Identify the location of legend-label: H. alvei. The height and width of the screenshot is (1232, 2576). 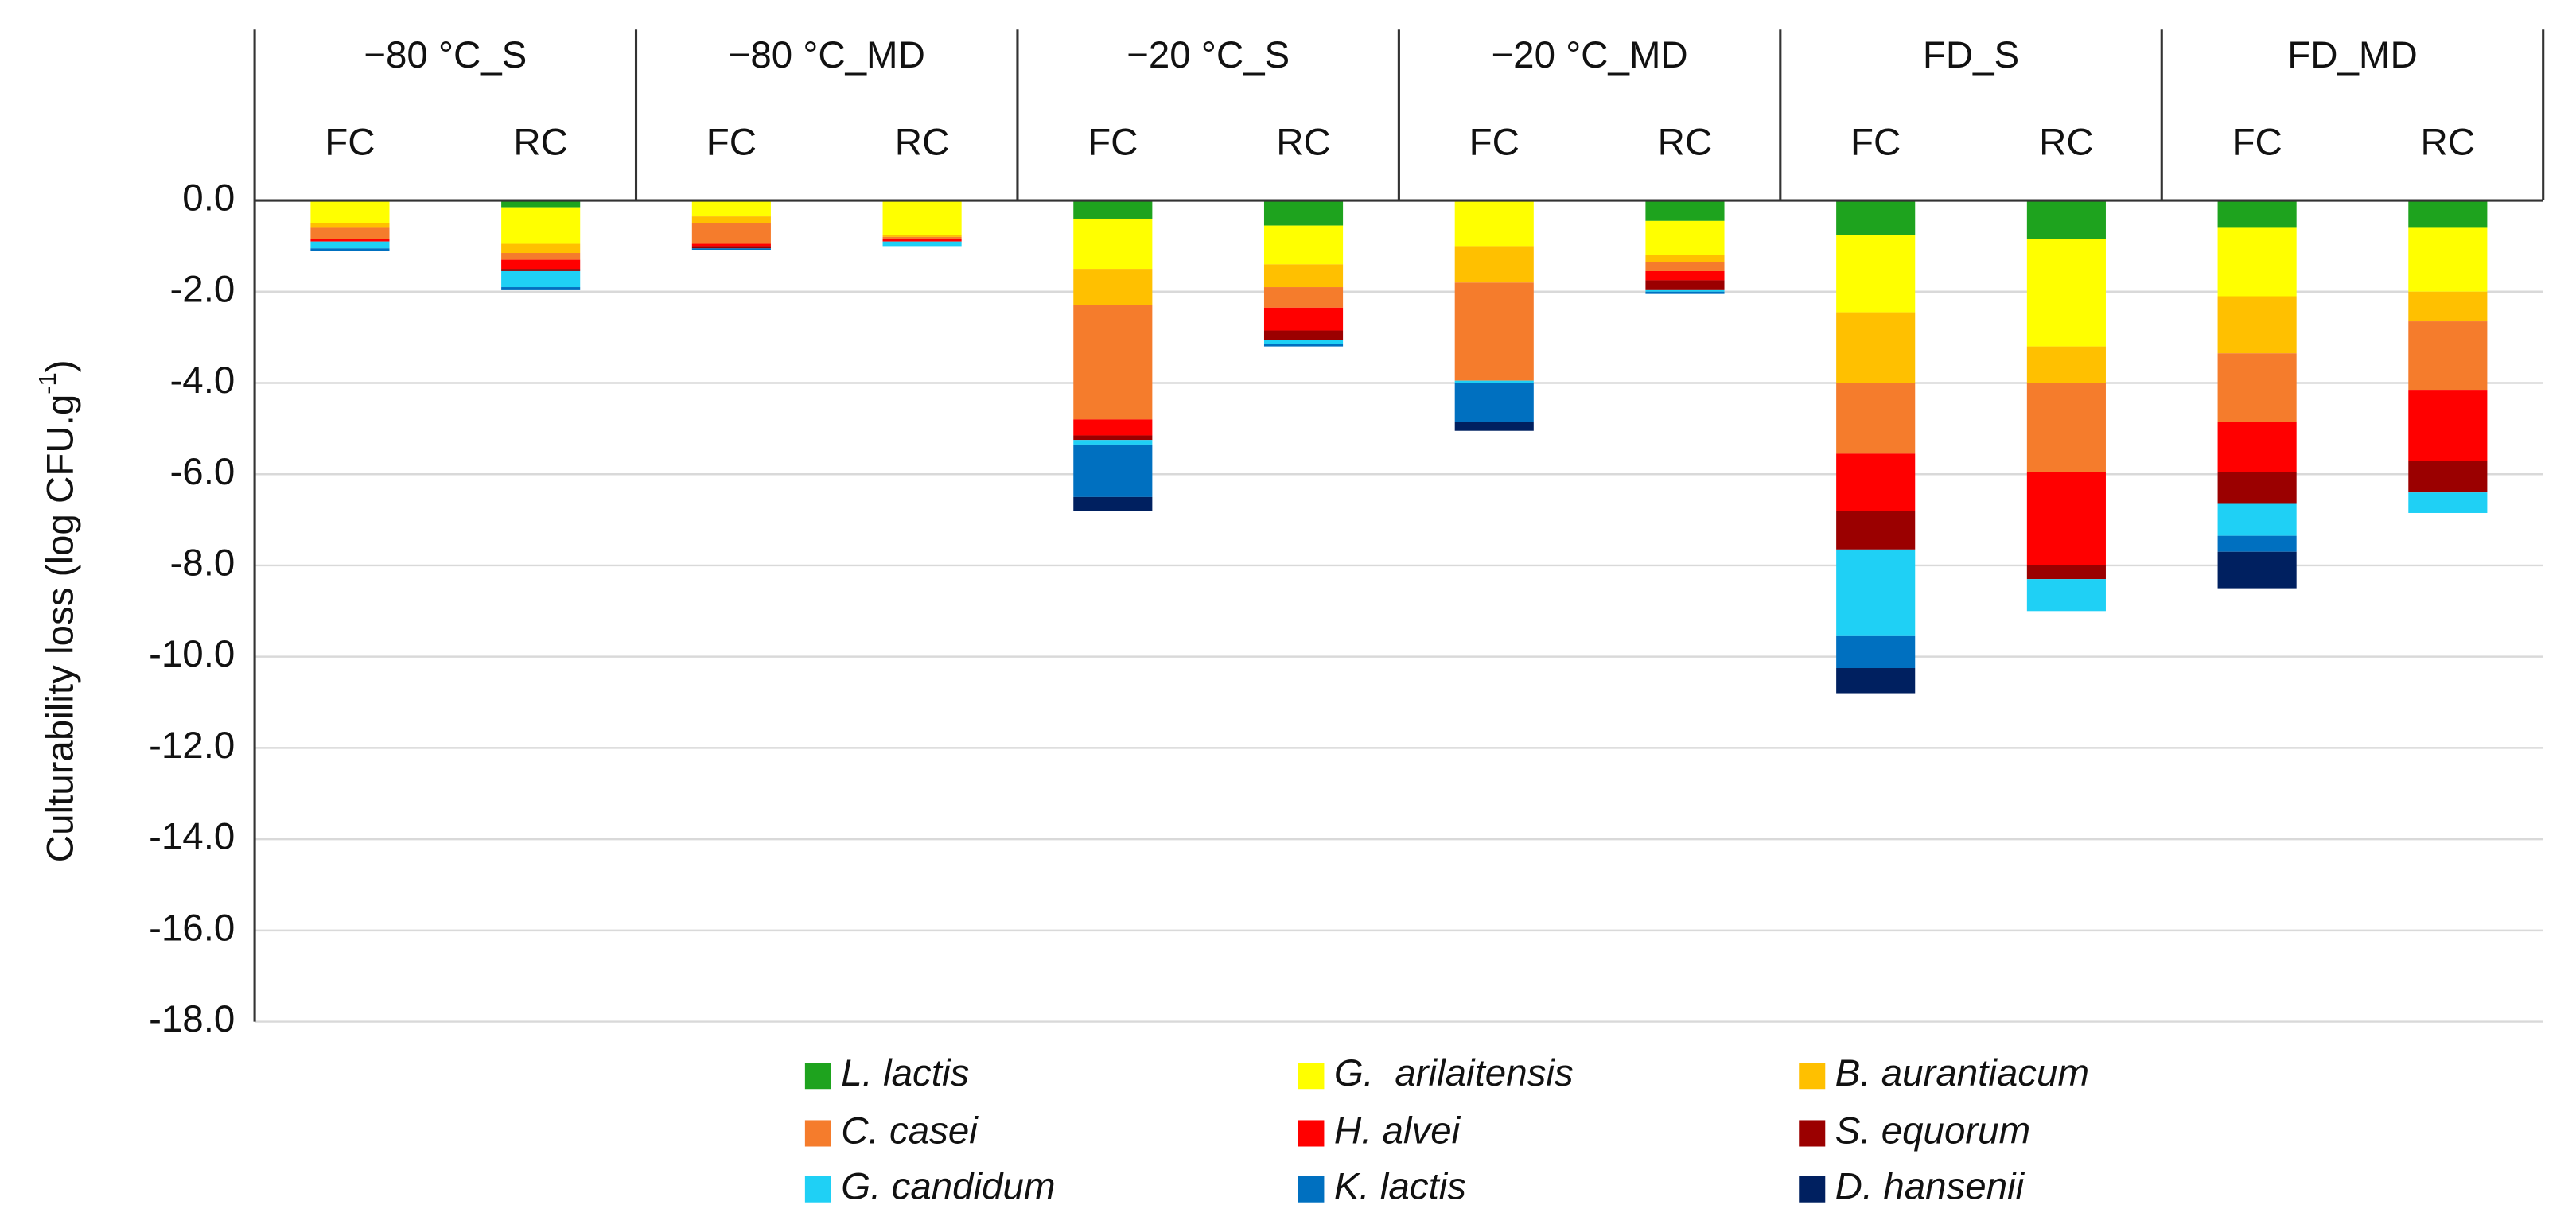
(1398, 1131).